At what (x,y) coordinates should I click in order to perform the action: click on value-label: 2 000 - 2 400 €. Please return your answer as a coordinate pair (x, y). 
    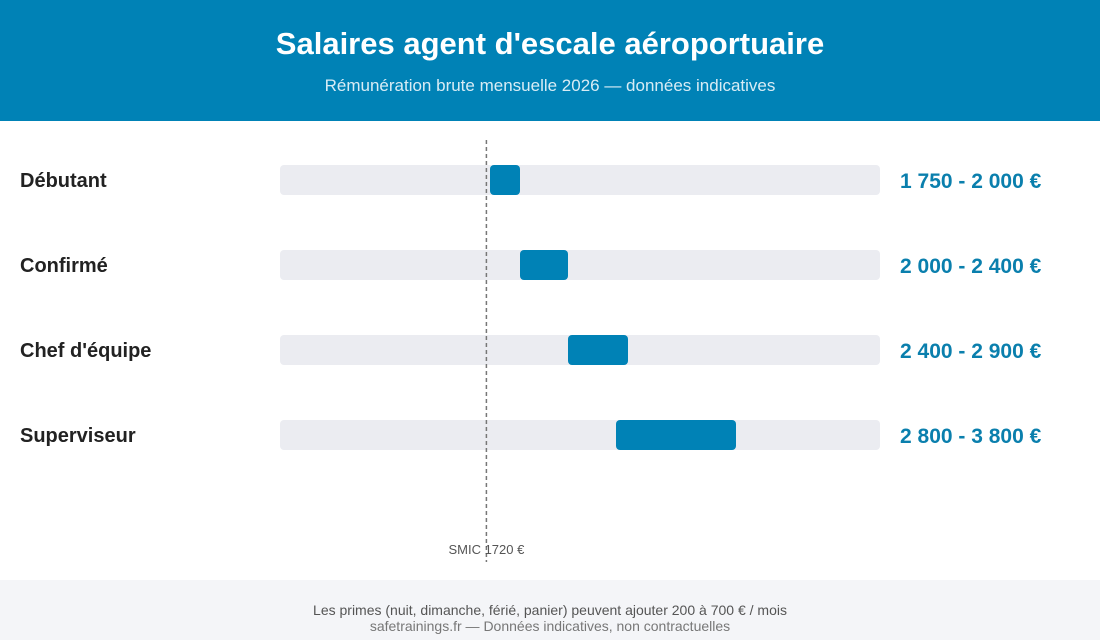
    Looking at the image, I should click on (971, 266).